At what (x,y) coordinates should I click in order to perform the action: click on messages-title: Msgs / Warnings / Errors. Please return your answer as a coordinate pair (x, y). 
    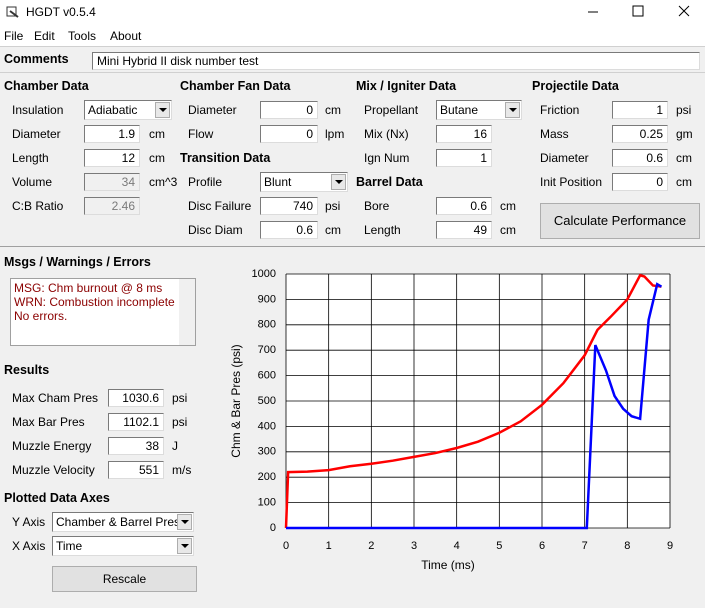
    Looking at the image, I should click on (77, 262).